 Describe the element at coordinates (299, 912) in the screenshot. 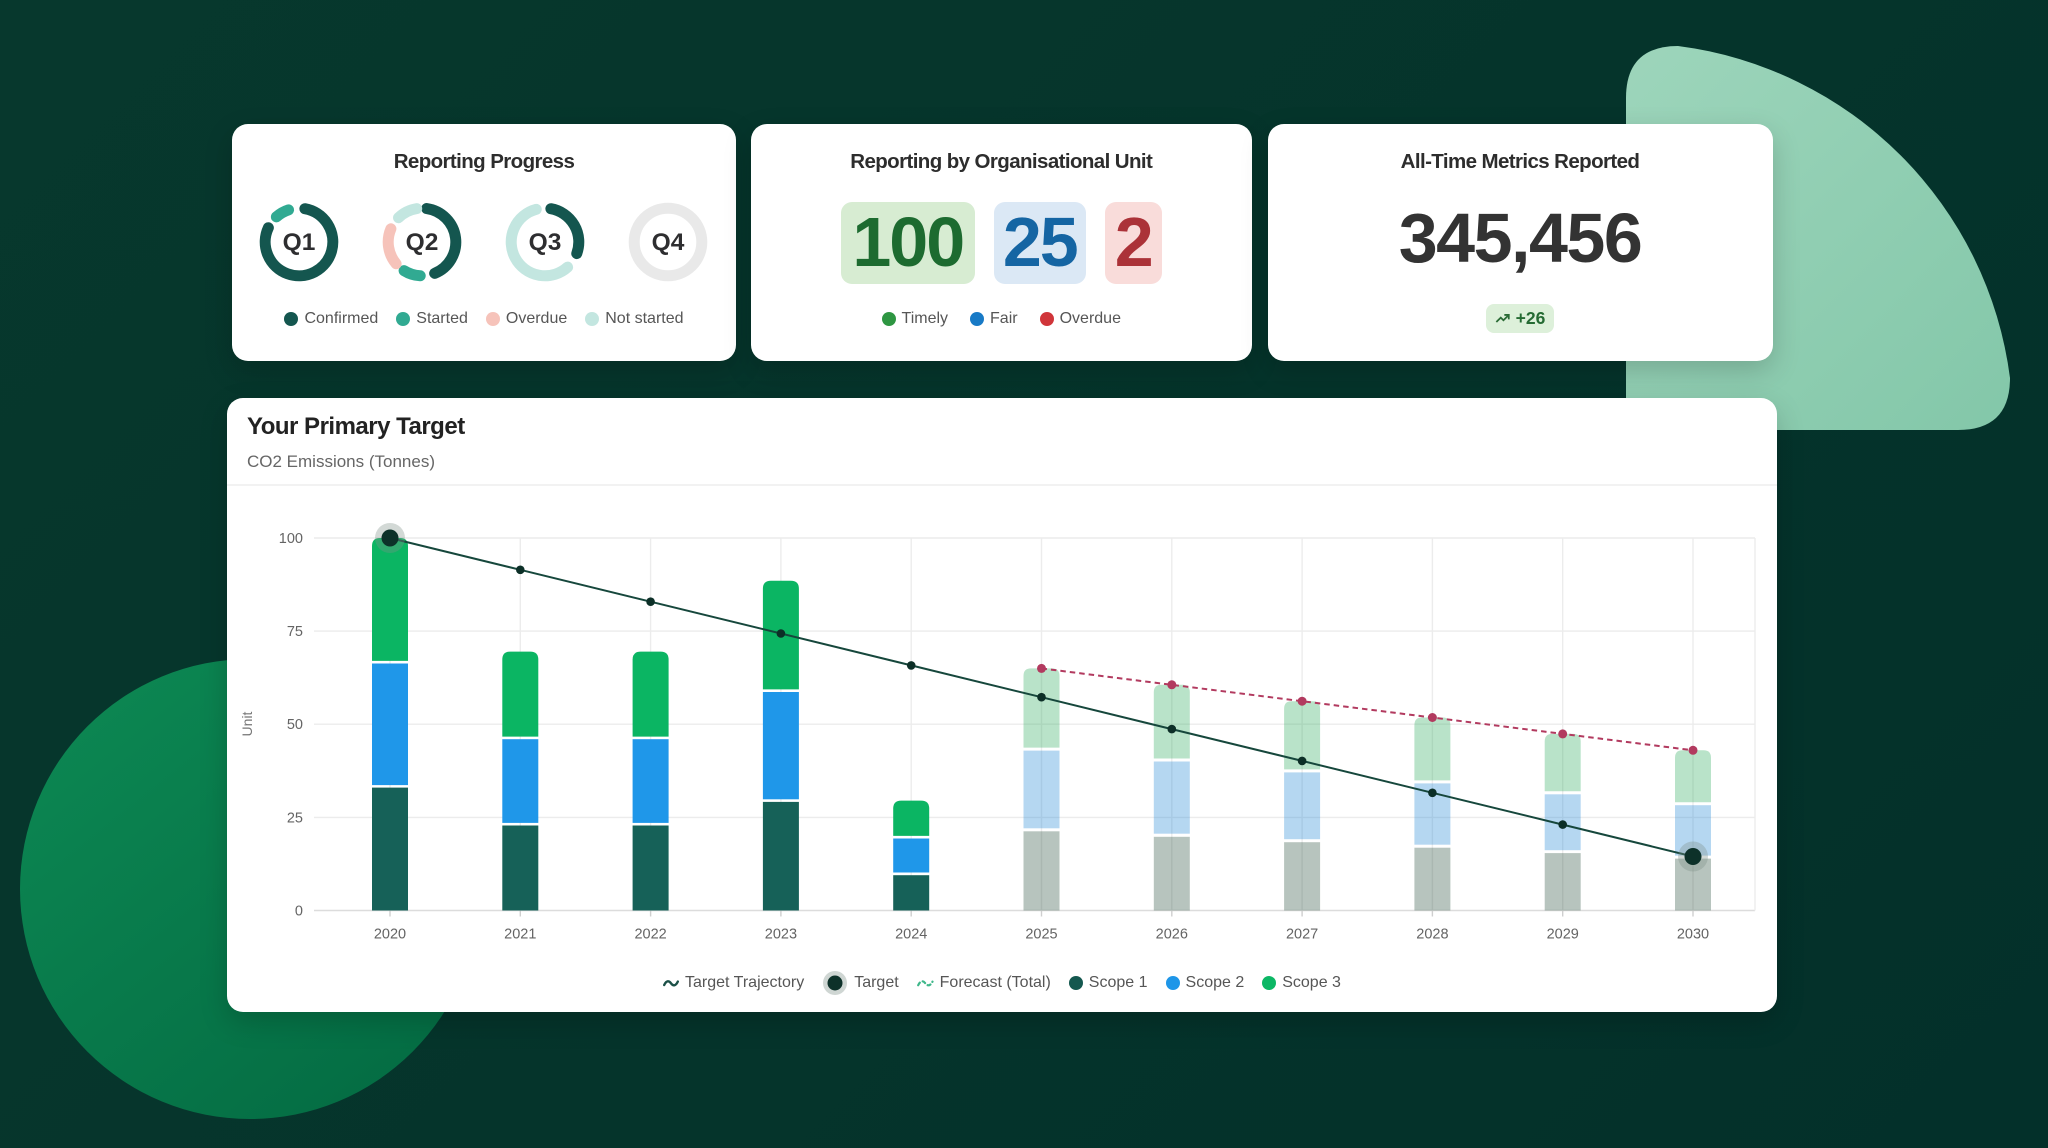

I see `svg-text: 0` at that location.